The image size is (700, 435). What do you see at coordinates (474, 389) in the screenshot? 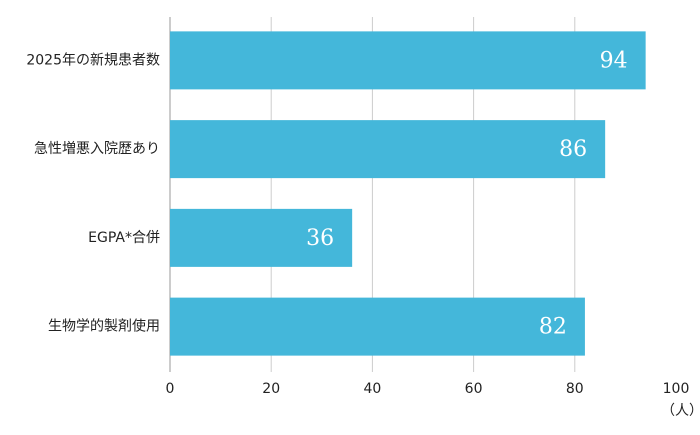
I see `x-tick-label: 60` at bounding box center [474, 389].